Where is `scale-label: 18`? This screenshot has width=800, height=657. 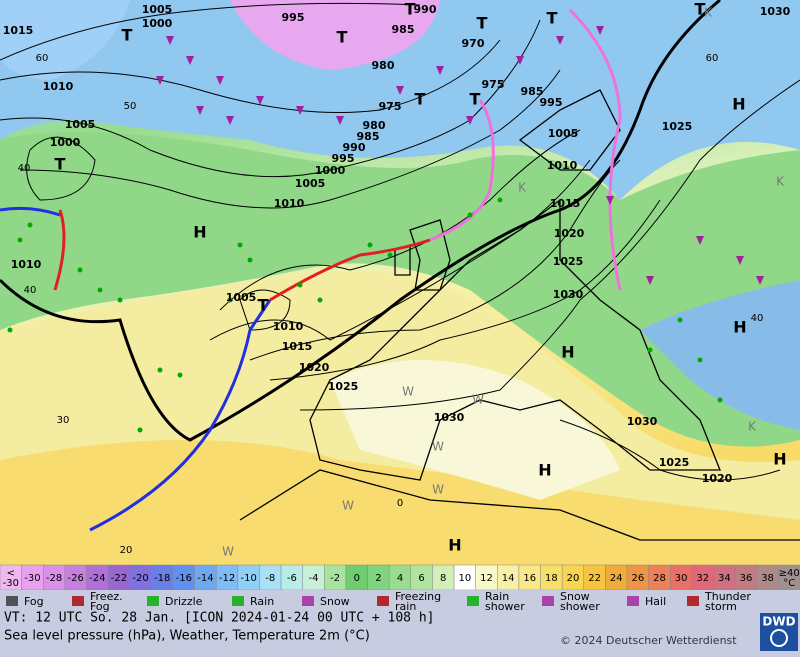
scale-label: 18 is located at coordinates (551, 578).